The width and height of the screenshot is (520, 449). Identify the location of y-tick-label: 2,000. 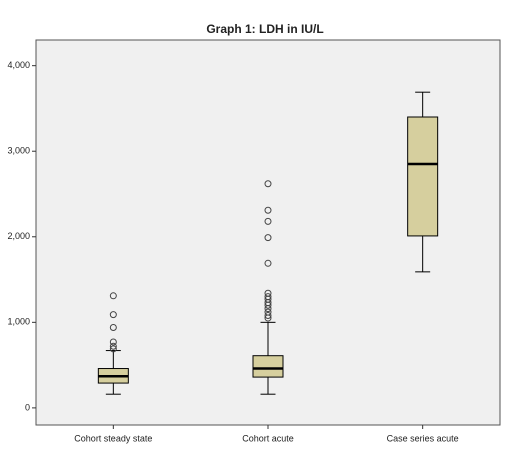
(18, 236).